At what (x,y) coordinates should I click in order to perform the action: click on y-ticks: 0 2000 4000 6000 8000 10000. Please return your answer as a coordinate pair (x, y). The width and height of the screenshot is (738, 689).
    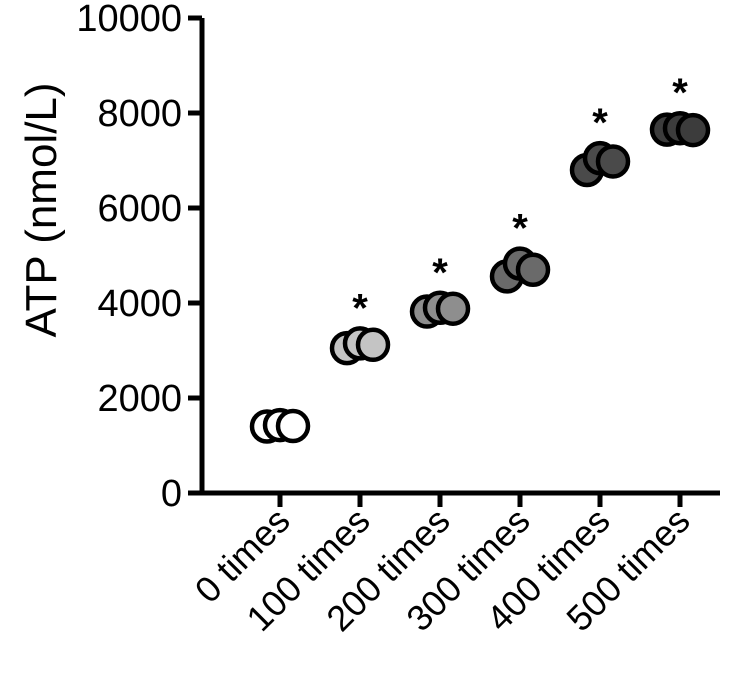
    Looking at the image, I should click on (139, 257).